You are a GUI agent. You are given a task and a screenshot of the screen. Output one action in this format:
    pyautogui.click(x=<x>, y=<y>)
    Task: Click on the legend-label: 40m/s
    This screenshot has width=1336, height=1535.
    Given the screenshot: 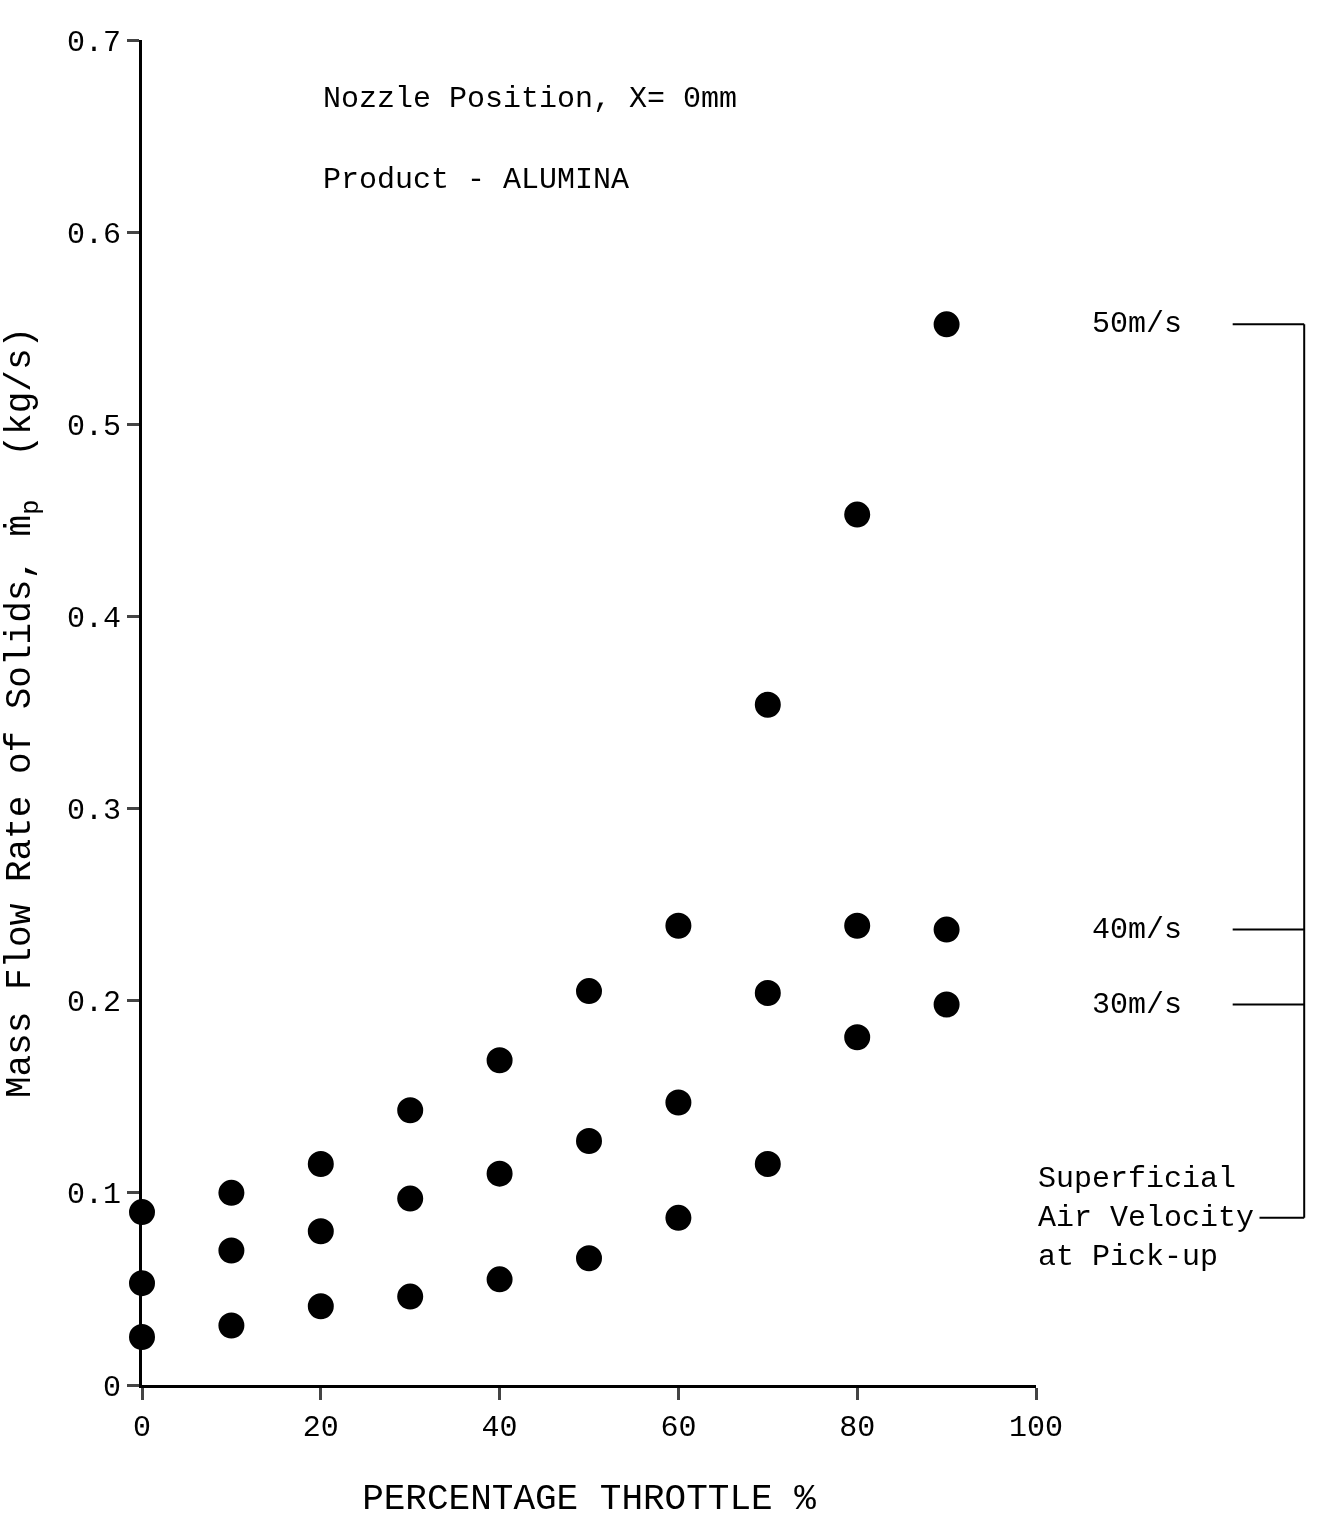 What is the action you would take?
    pyautogui.click(x=1137, y=930)
    